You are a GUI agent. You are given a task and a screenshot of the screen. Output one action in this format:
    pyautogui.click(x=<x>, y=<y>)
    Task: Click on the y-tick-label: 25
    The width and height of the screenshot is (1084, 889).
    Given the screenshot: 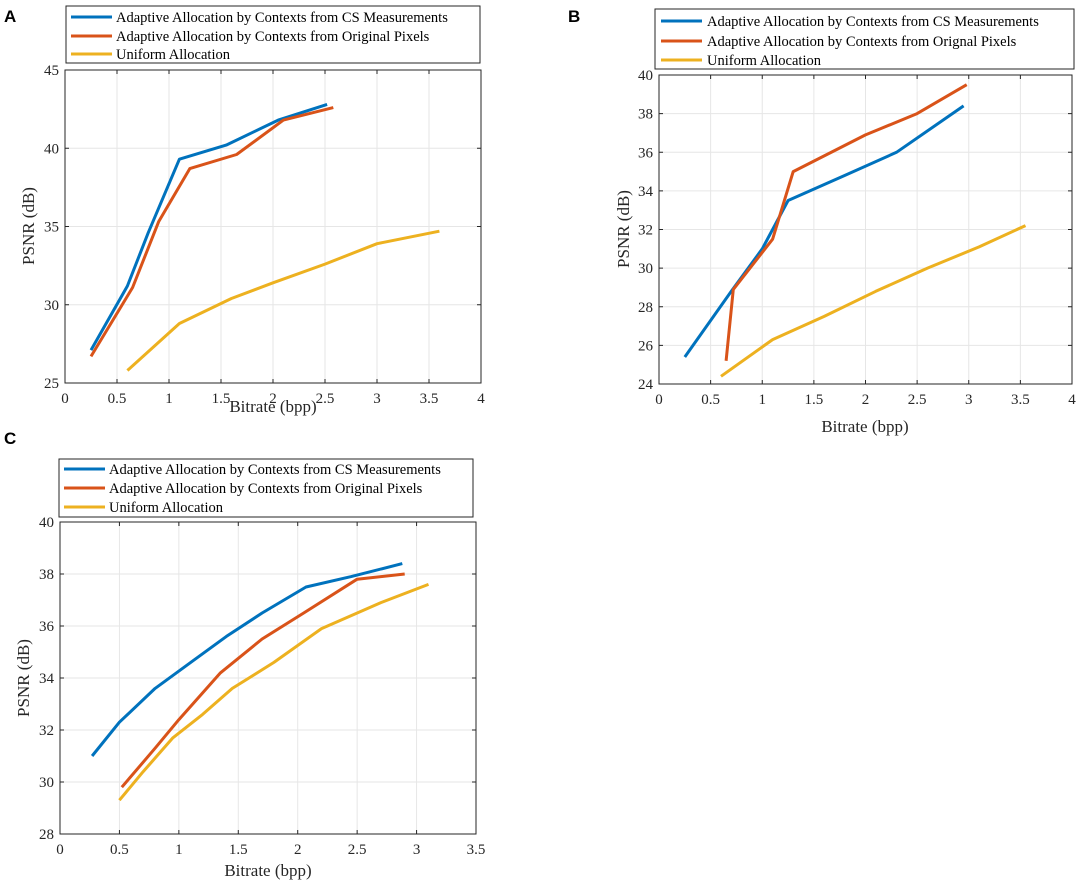 What is the action you would take?
    pyautogui.click(x=51, y=384)
    